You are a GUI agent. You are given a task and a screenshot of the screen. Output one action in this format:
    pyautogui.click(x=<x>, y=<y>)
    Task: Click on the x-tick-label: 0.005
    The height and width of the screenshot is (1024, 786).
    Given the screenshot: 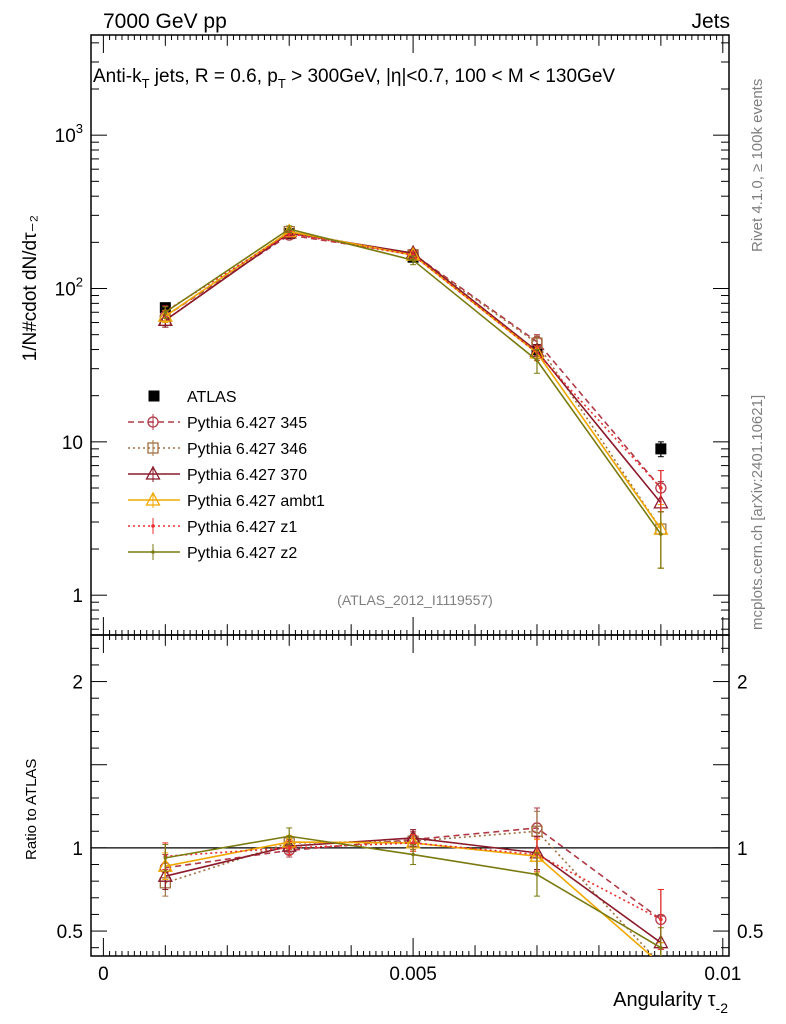 What is the action you would take?
    pyautogui.click(x=413, y=974)
    